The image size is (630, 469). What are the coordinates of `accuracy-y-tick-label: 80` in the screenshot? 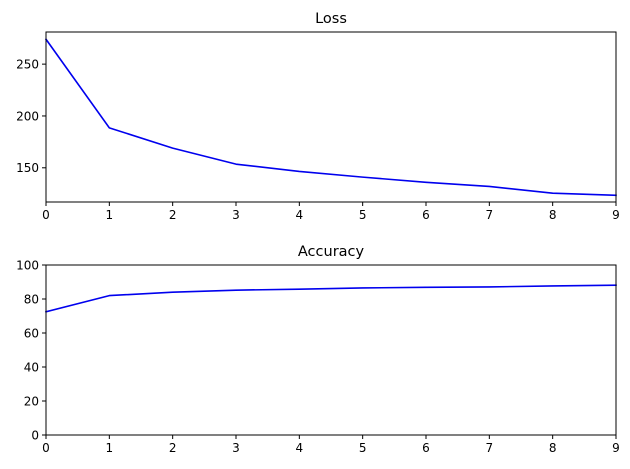 It's located at (31, 299).